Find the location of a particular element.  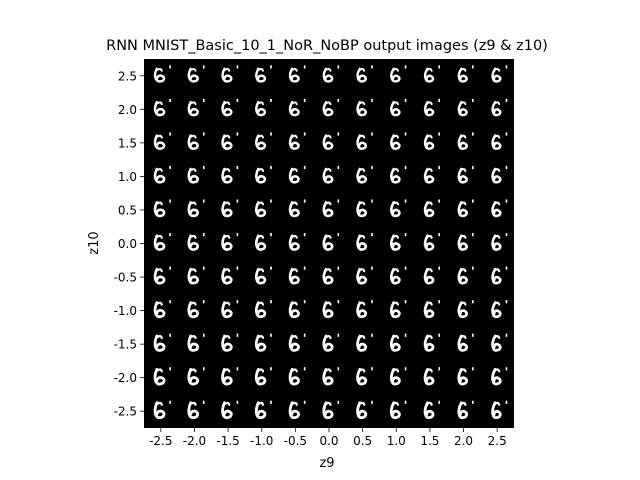

y-tick-label: -0.5 is located at coordinates (125, 278).